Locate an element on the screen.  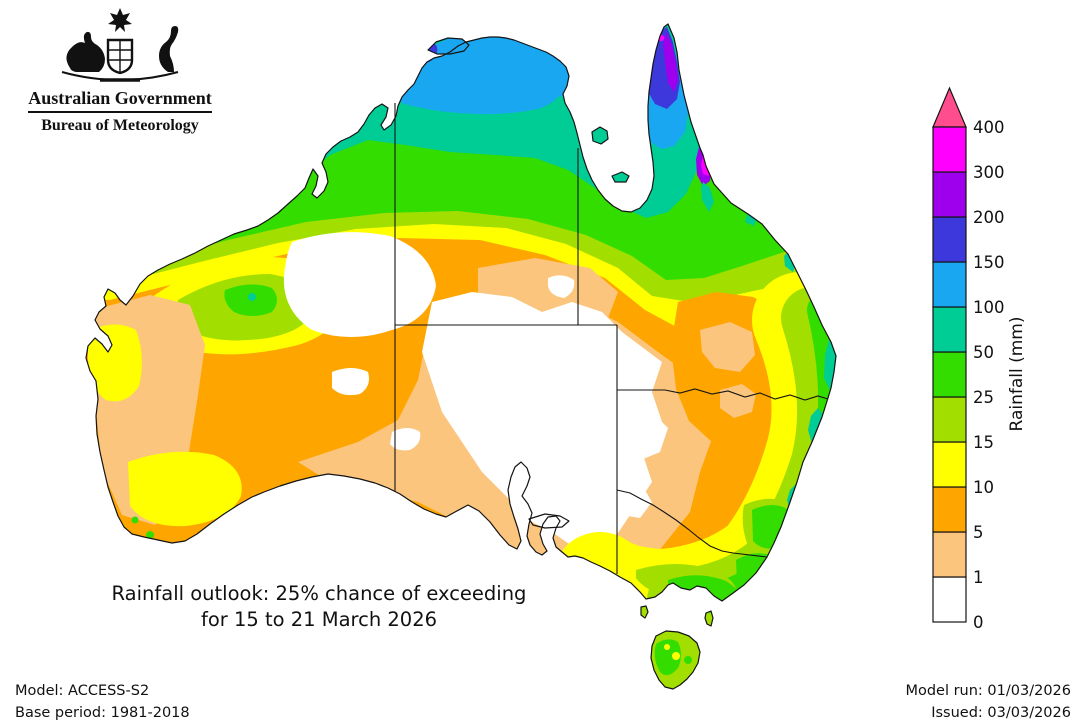
map-title-line2: for 15 to 21 March 2026 is located at coordinates (319, 619).